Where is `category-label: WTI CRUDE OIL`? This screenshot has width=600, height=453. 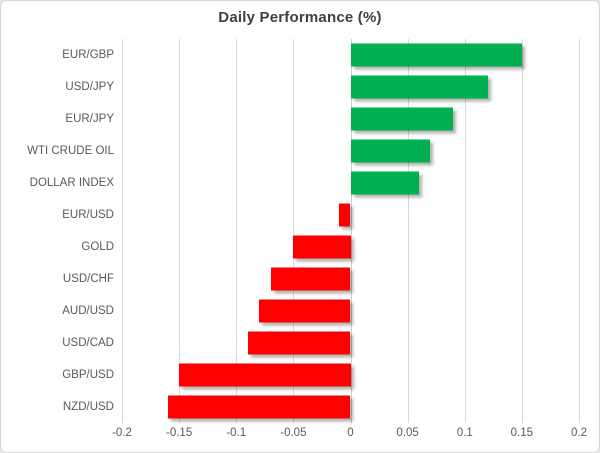 category-label: WTI CRUDE OIL is located at coordinates (70, 151).